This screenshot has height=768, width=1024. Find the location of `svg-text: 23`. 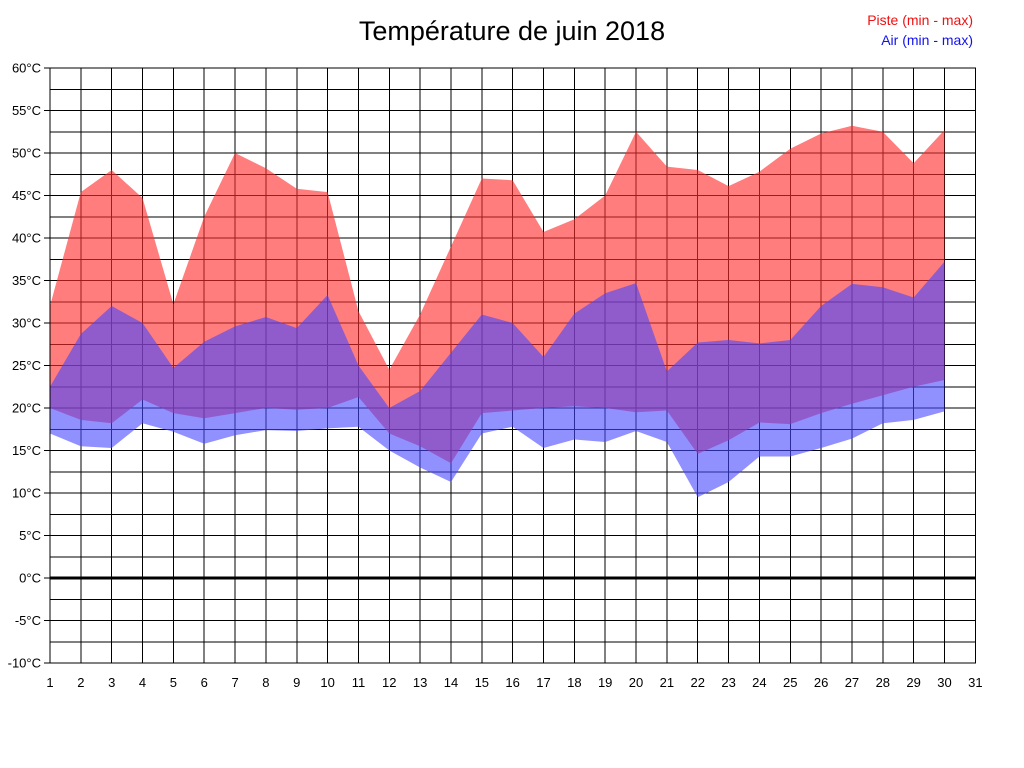

svg-text: 23 is located at coordinates (728, 682).